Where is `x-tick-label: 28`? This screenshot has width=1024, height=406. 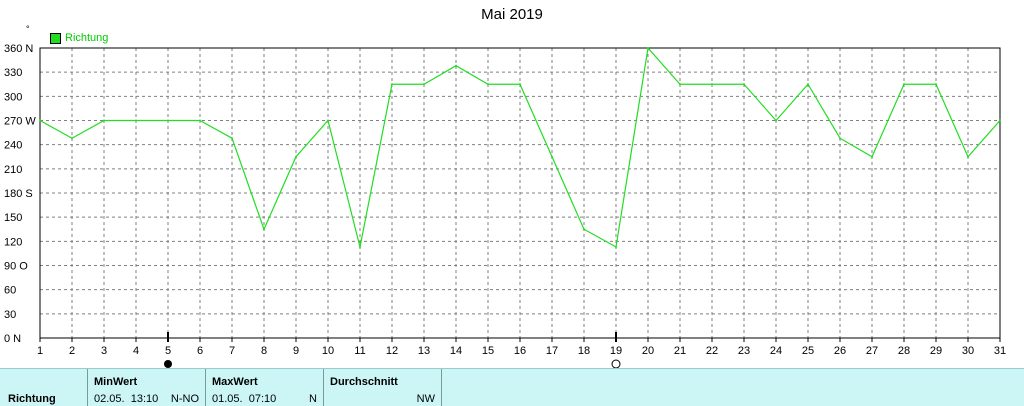 x-tick-label: 28 is located at coordinates (904, 351).